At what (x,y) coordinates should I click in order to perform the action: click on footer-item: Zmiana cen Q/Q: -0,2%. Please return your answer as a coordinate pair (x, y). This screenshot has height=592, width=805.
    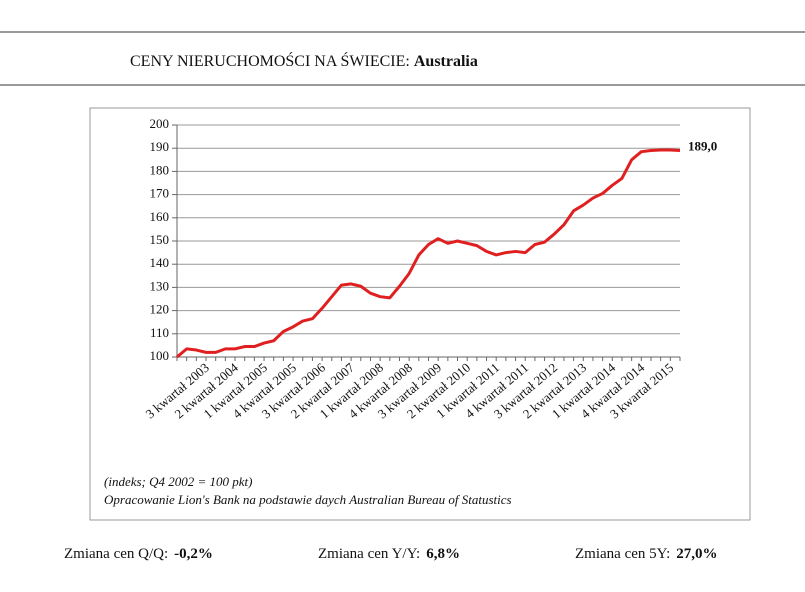
    Looking at the image, I should click on (138, 554).